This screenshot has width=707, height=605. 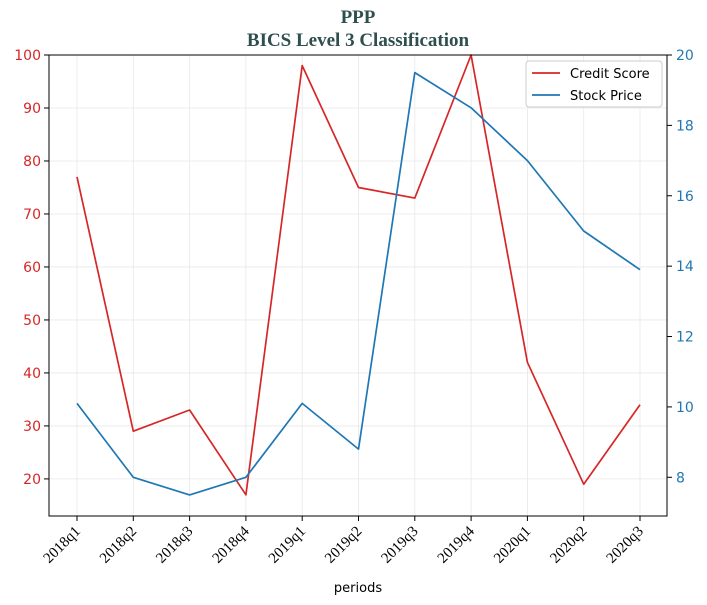 What do you see at coordinates (32, 374) in the screenshot?
I see `y-left-tick-label: 40` at bounding box center [32, 374].